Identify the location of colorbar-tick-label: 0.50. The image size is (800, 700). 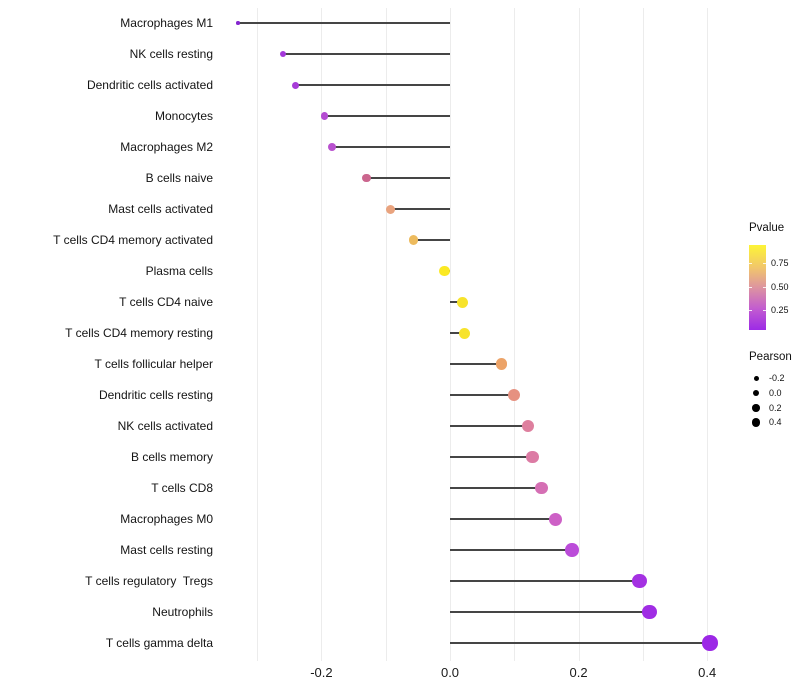
(780, 287).